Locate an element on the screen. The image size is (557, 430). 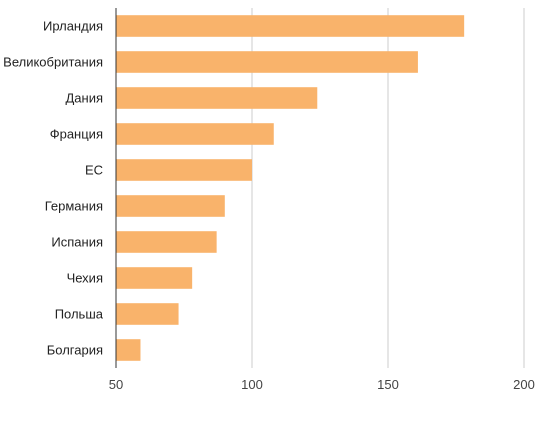
x-tick-label: 100 is located at coordinates (252, 384).